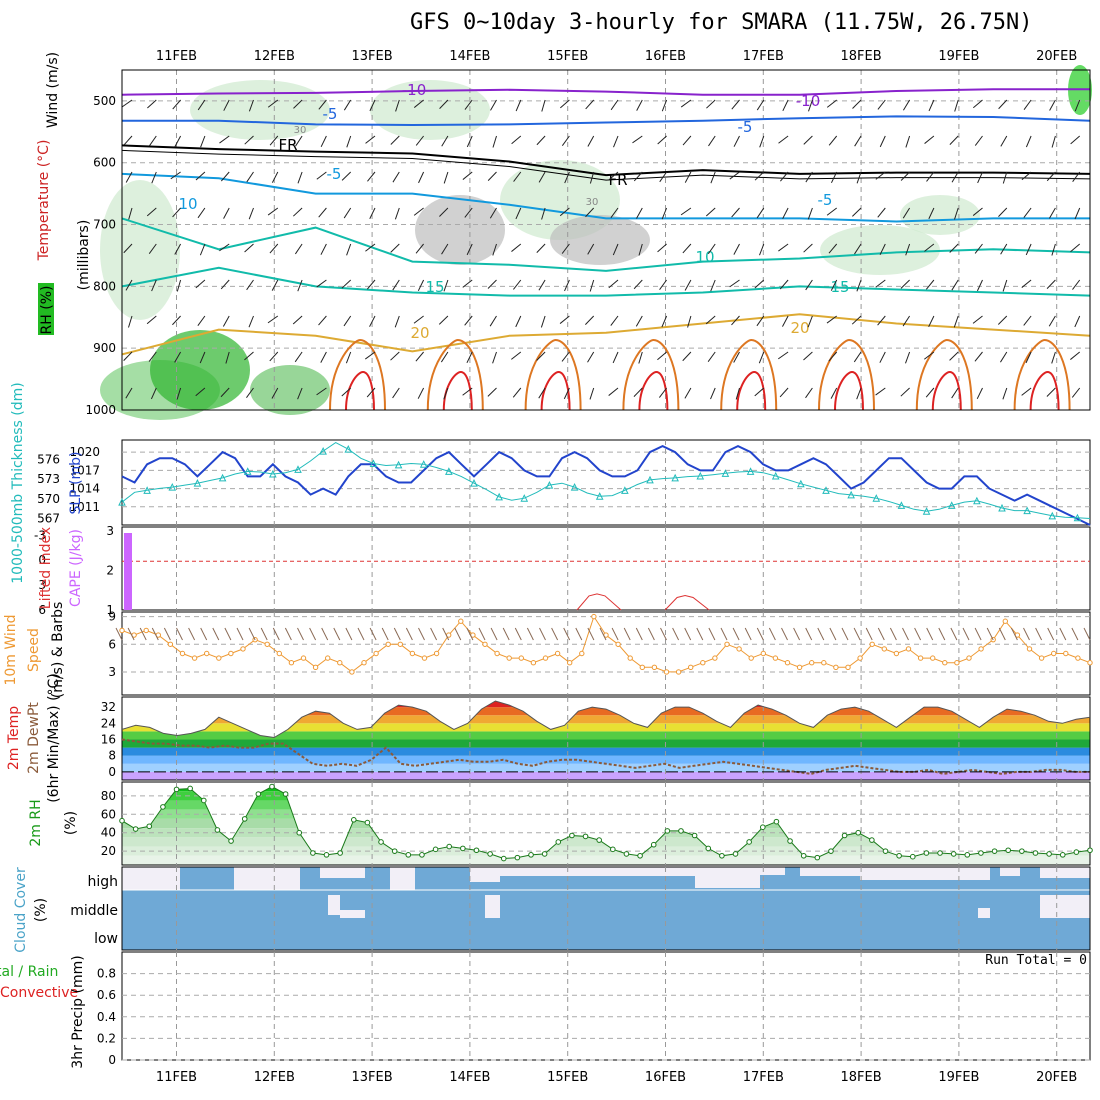  What do you see at coordinates (751, 390) in the screenshot?
I see `isotherm-hot` at bounding box center [751, 390].